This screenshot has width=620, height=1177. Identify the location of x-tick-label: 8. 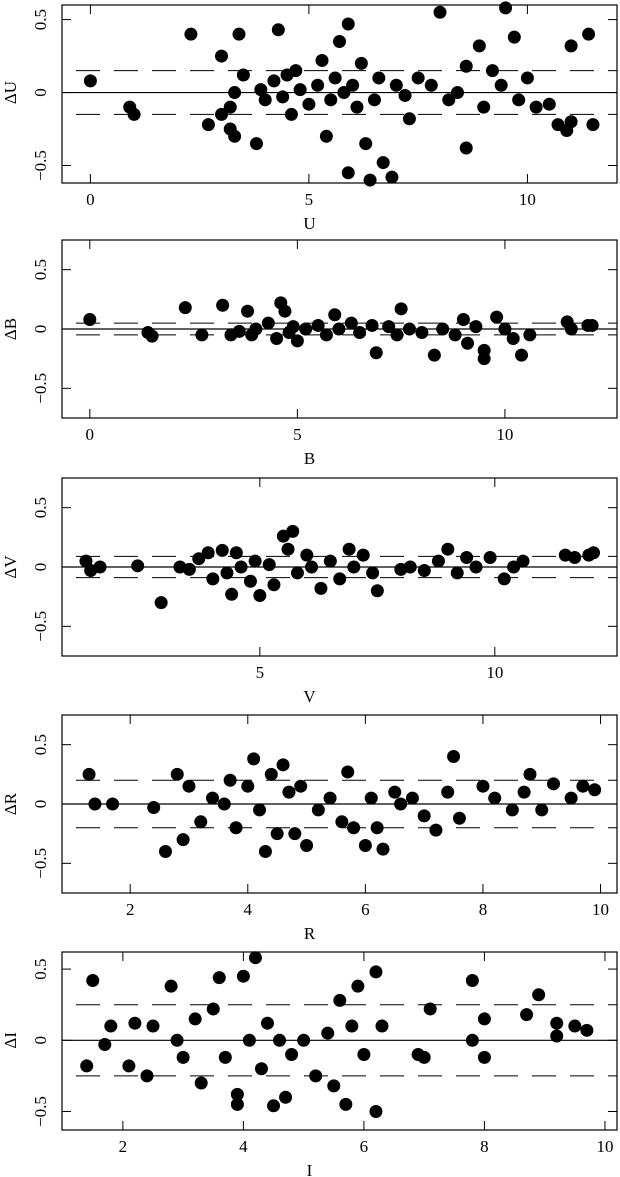
(484, 1146).